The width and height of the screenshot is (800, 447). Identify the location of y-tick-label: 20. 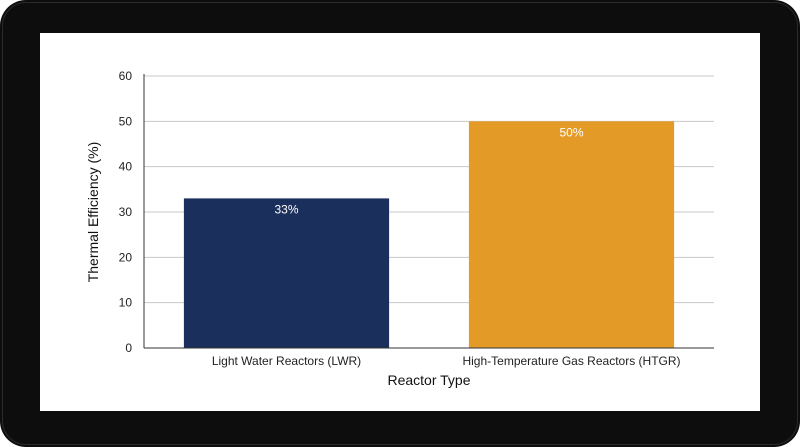
(126, 257).